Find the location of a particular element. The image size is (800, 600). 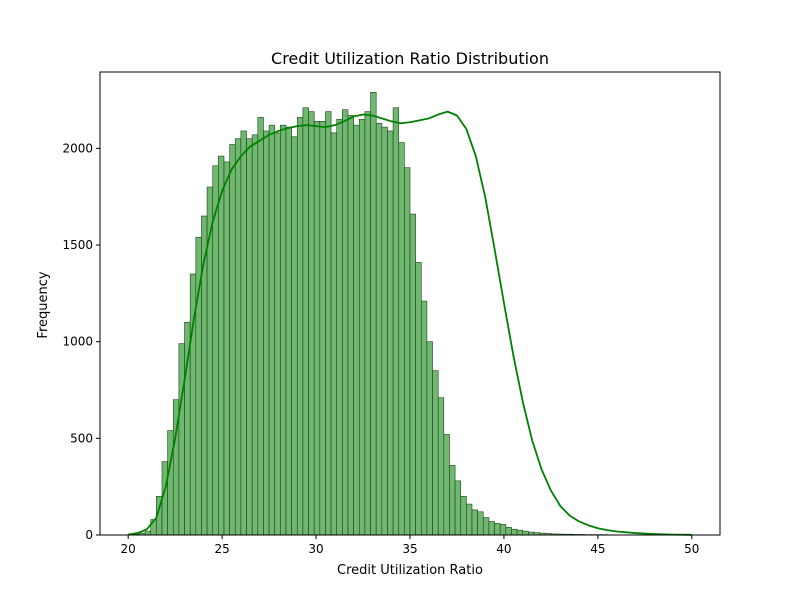

x-tick-label: 25 is located at coordinates (221, 549).